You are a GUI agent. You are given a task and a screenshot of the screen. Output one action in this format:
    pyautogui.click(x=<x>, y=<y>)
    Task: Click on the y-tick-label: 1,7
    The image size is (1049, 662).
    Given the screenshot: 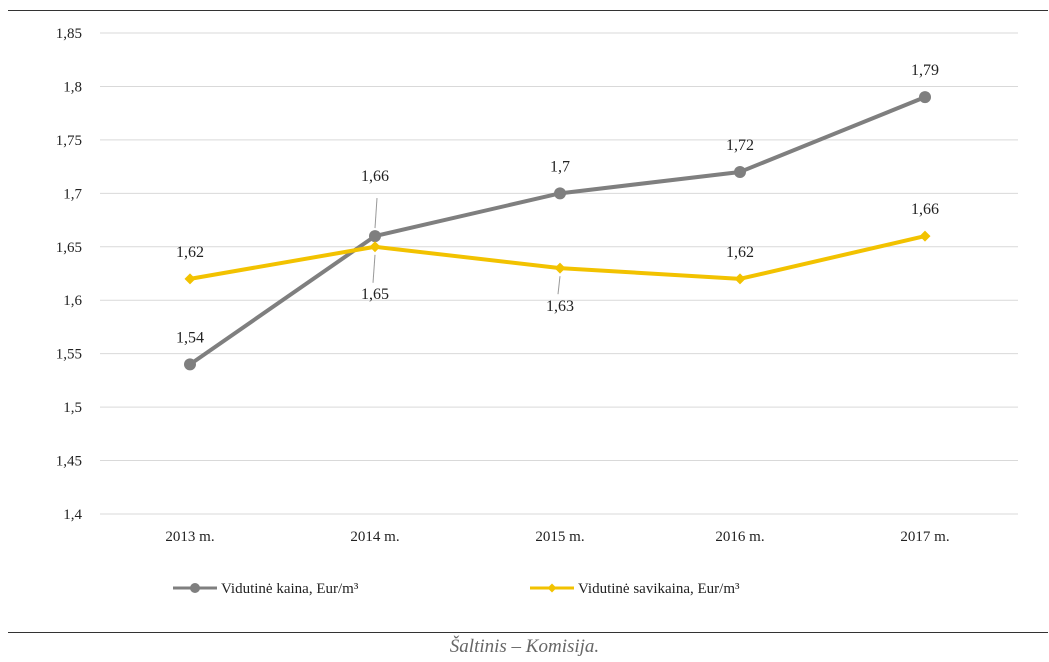 What is the action you would take?
    pyautogui.click(x=72, y=194)
    